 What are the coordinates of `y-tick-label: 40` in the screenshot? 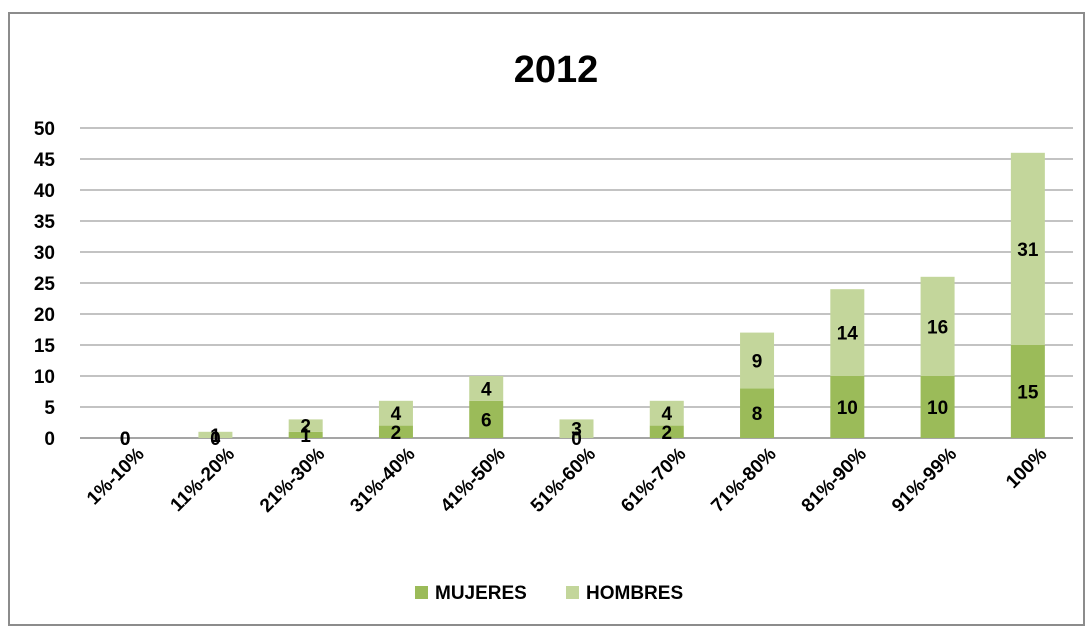 It's located at (44, 191).